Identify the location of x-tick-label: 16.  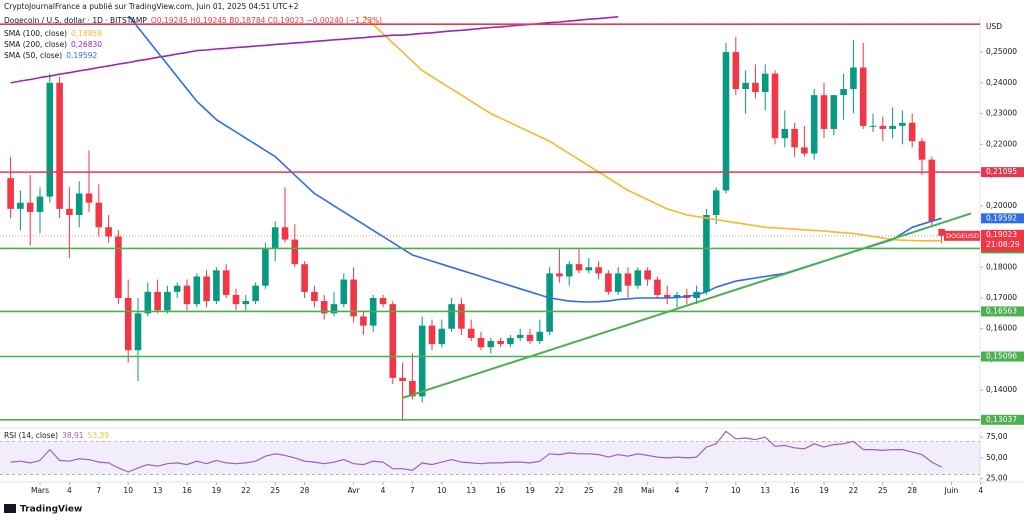
(795, 490).